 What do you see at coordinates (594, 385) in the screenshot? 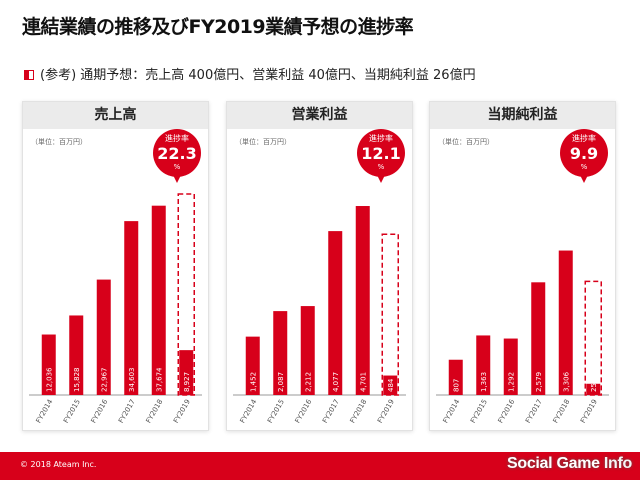
I see `bar-value-label: 257` at bounding box center [594, 385].